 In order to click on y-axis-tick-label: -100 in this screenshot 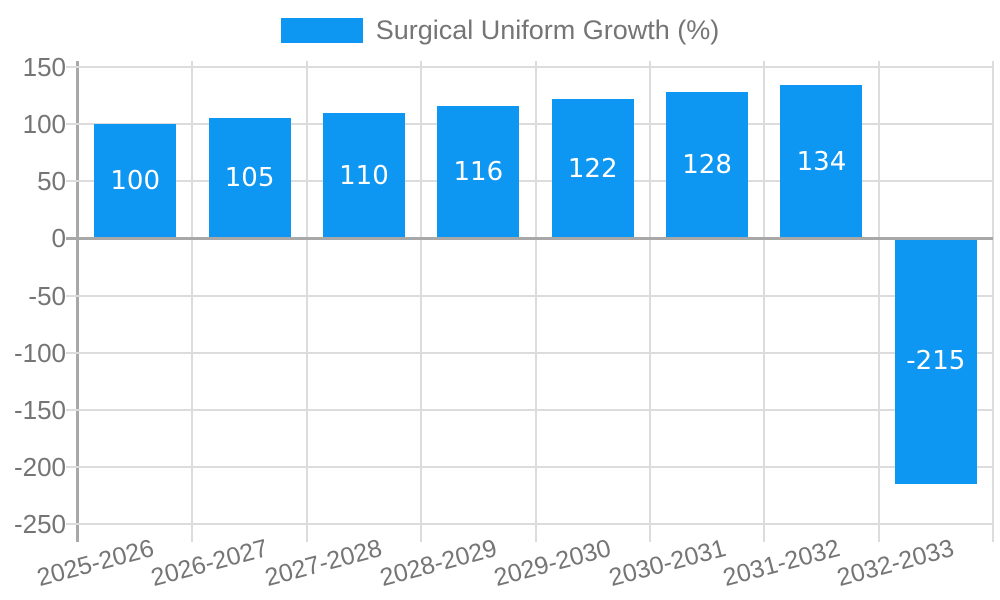, I will do `click(39, 352)`.